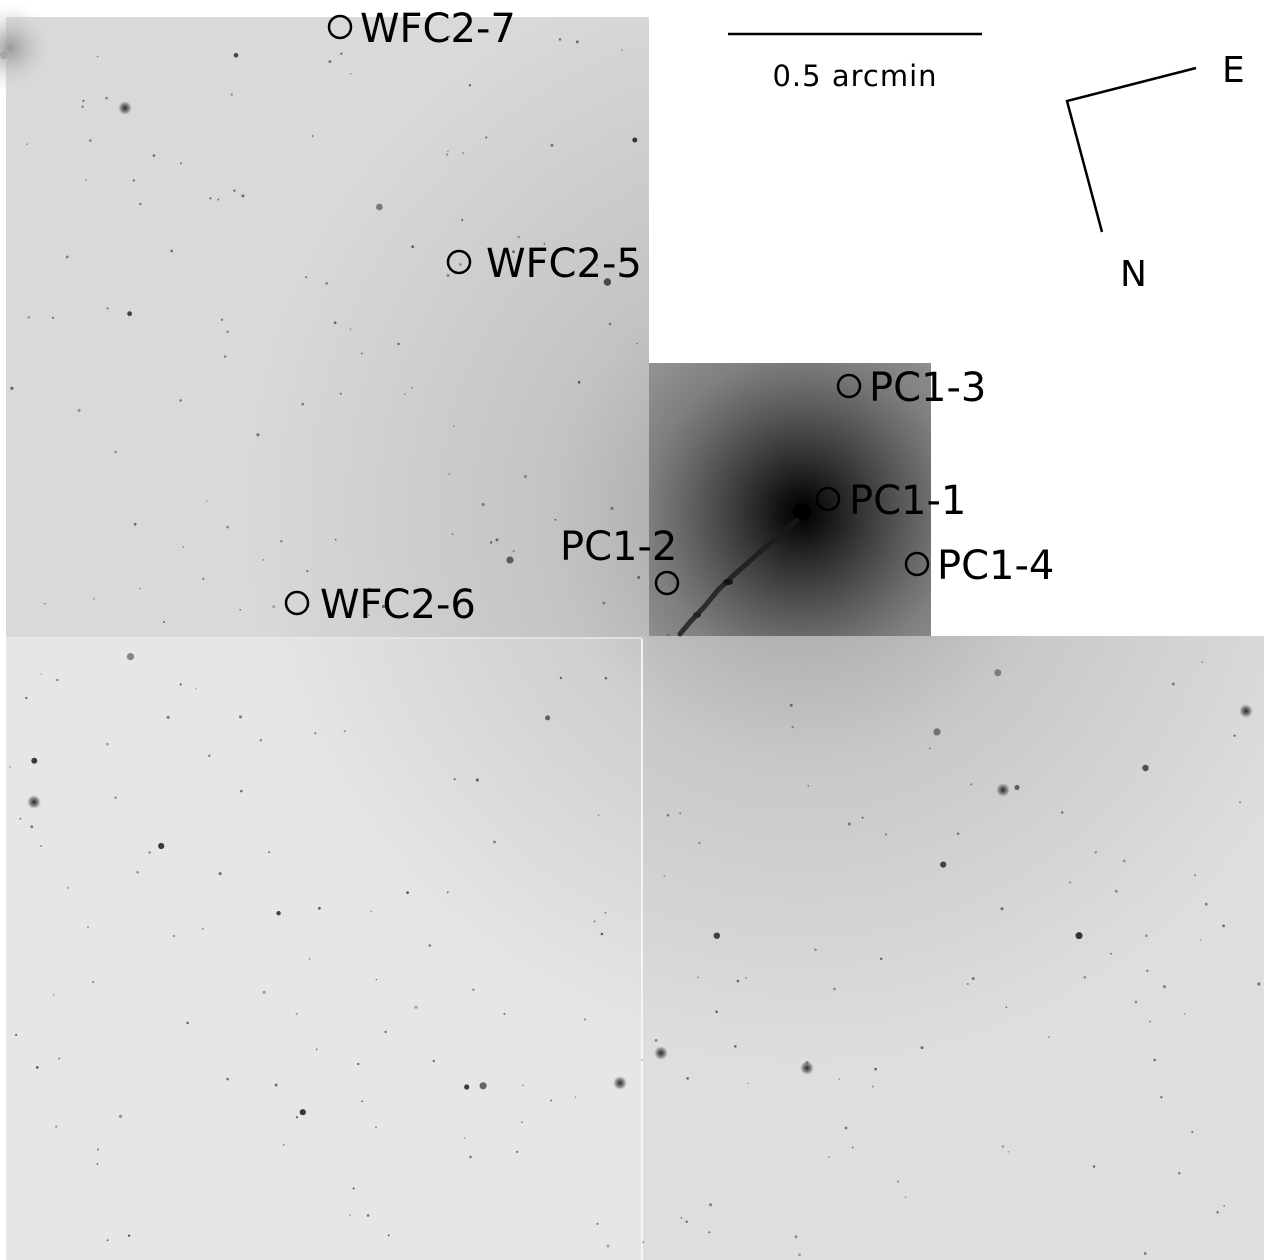 Image resolution: width=1264 pixels, height=1260 pixels. I want to click on bright-star, so click(807, 1068).